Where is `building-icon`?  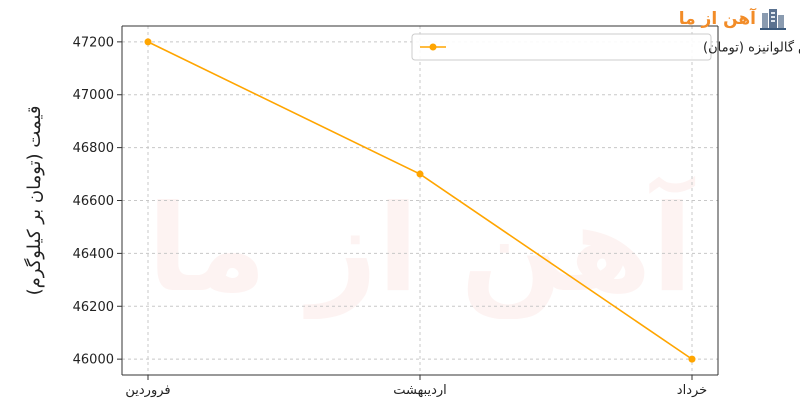
building-icon is located at coordinates (773, 19).